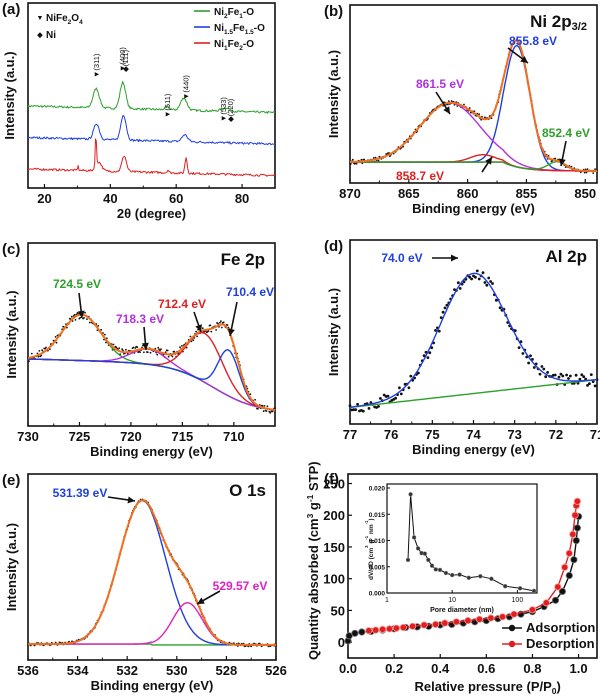 The height and width of the screenshot is (697, 600). Describe the element at coordinates (409, 193) in the screenshot. I see `x-tick-label: 865` at that location.